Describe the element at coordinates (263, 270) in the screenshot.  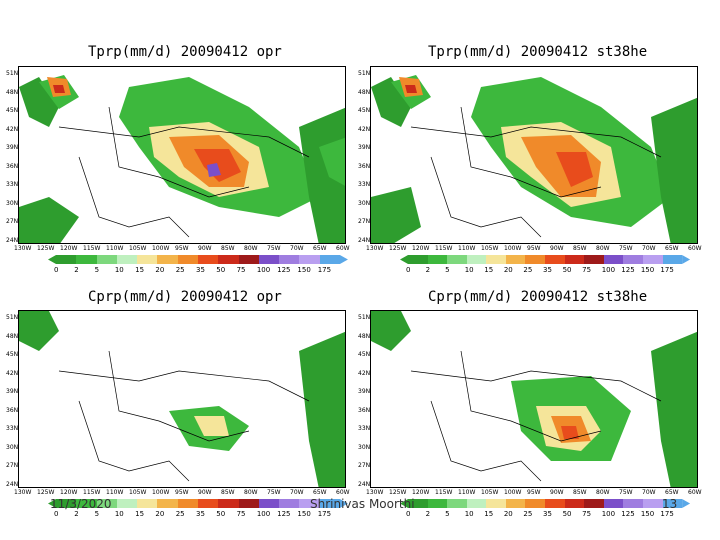
I see `colorbar-tick-label: 100` at that location.